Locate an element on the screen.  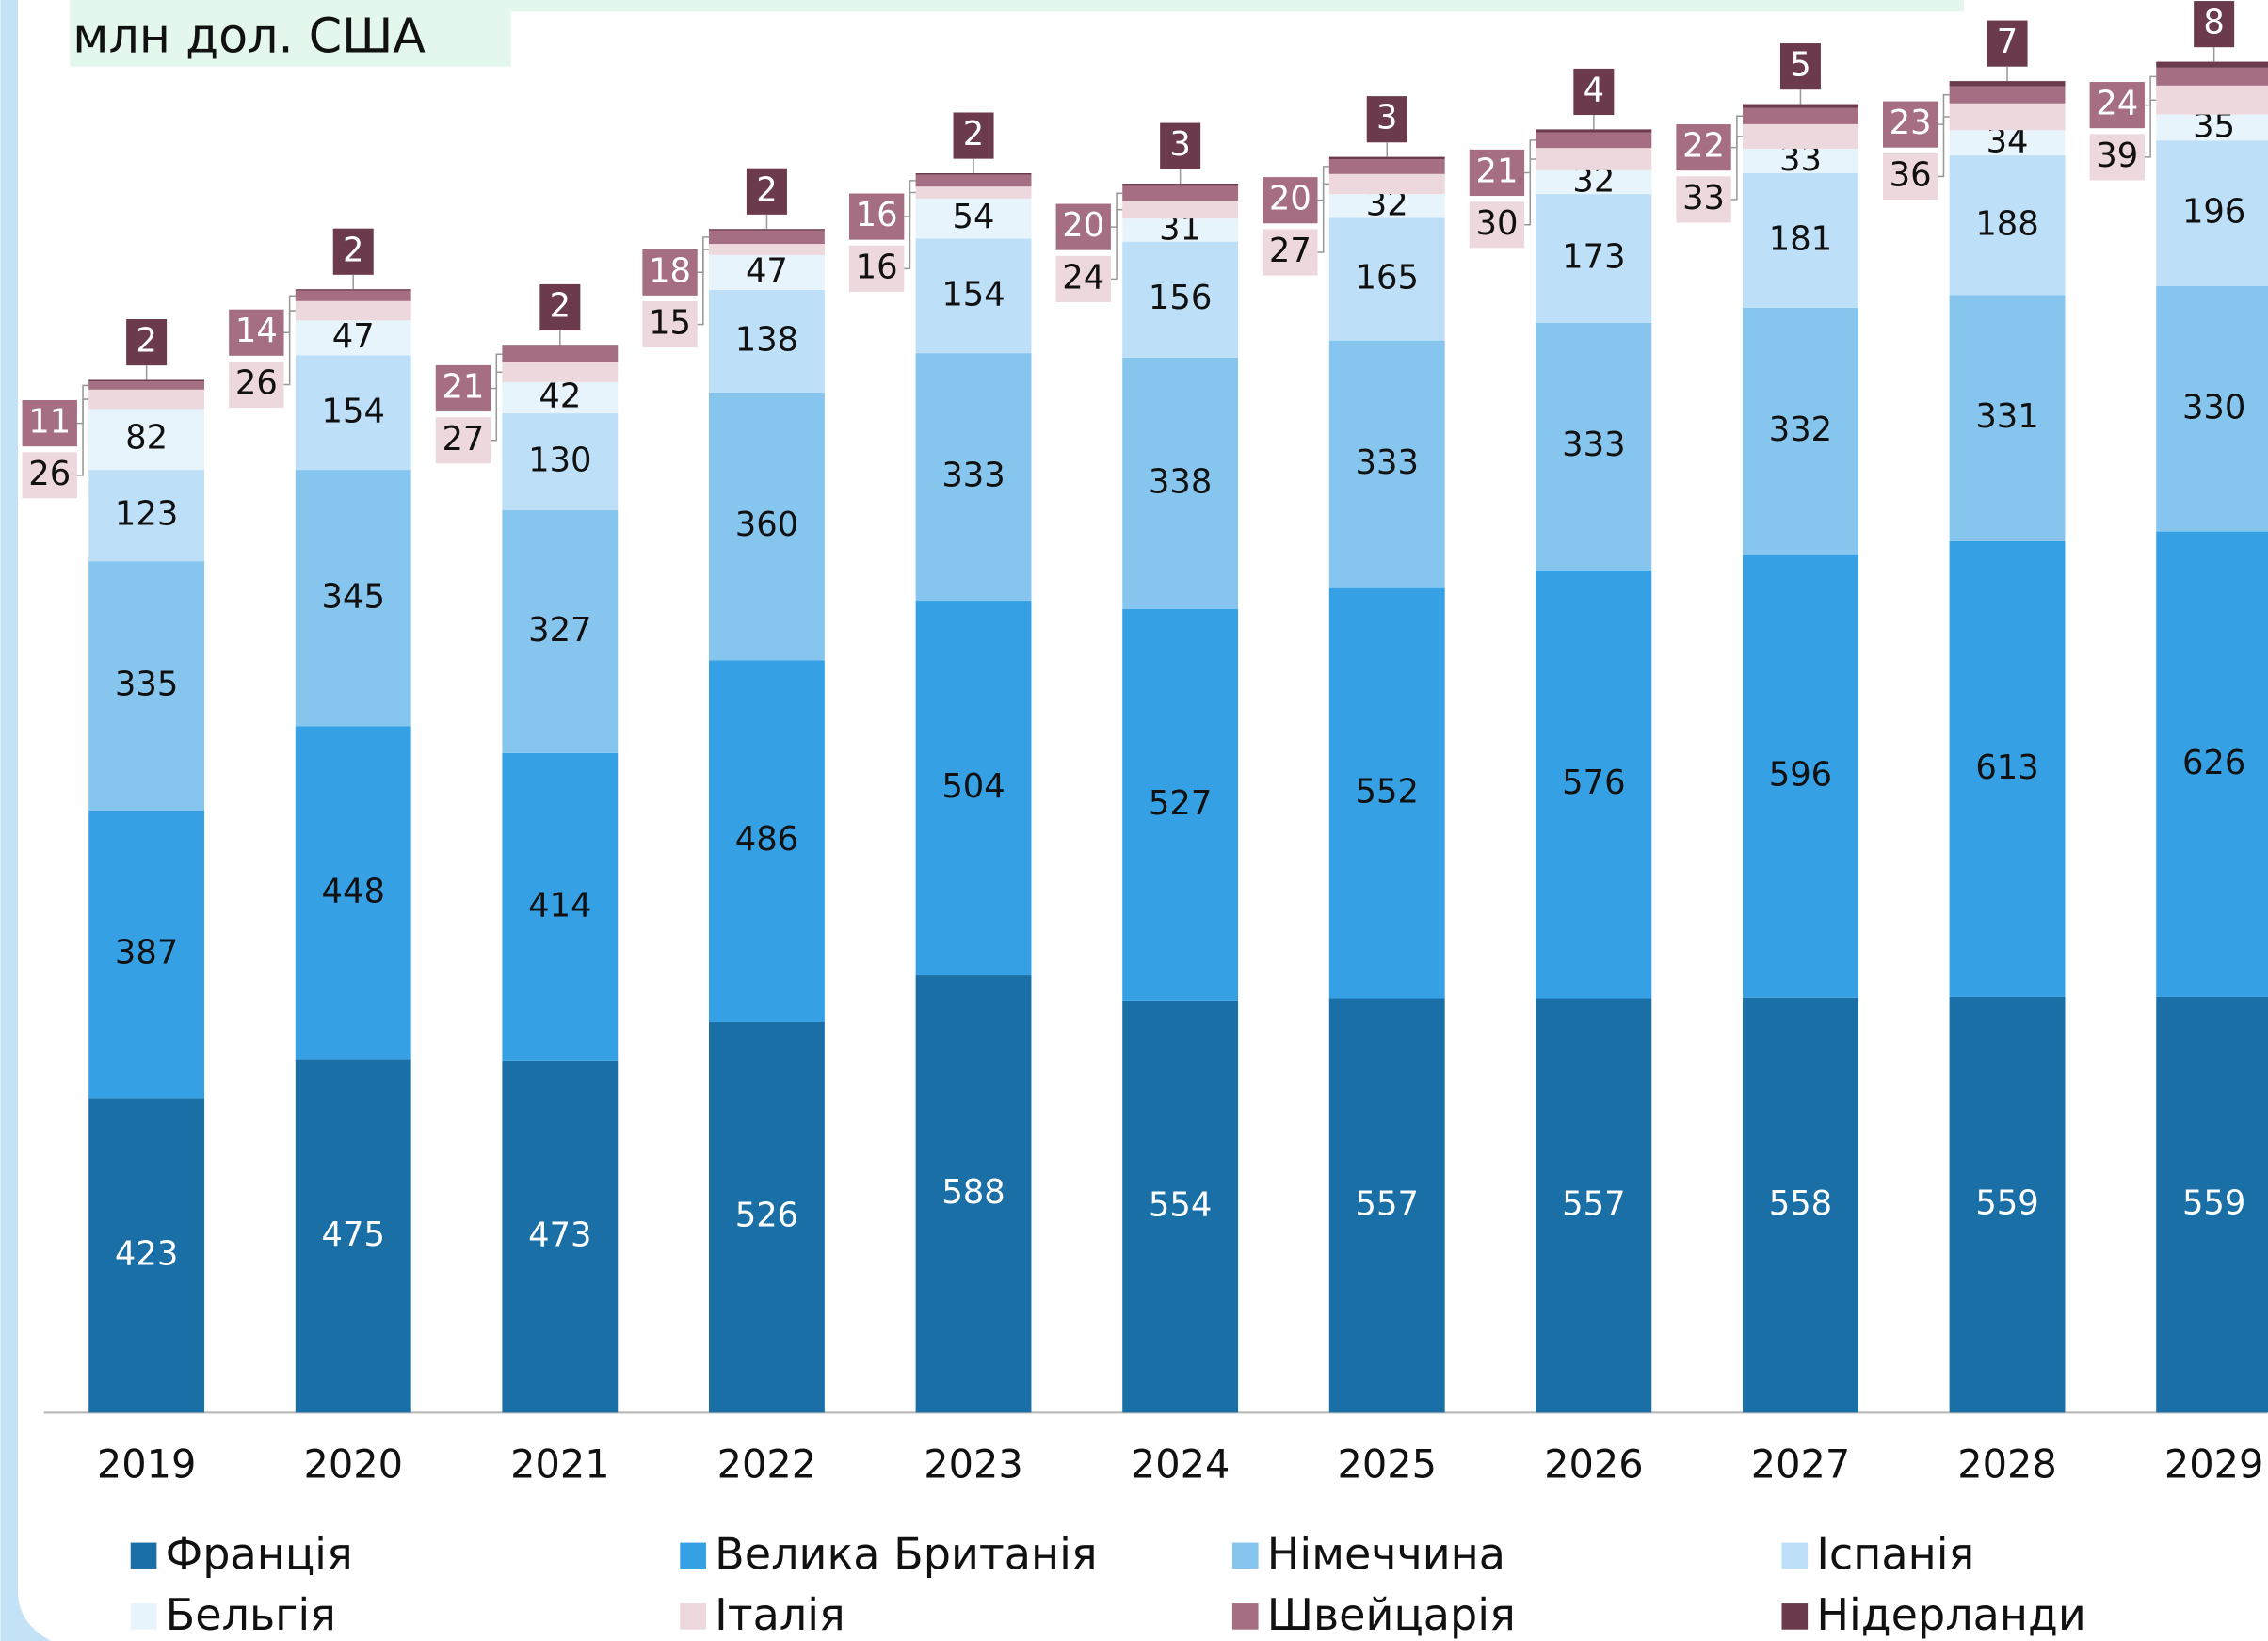
value-label: 526 is located at coordinates (766, 1216).